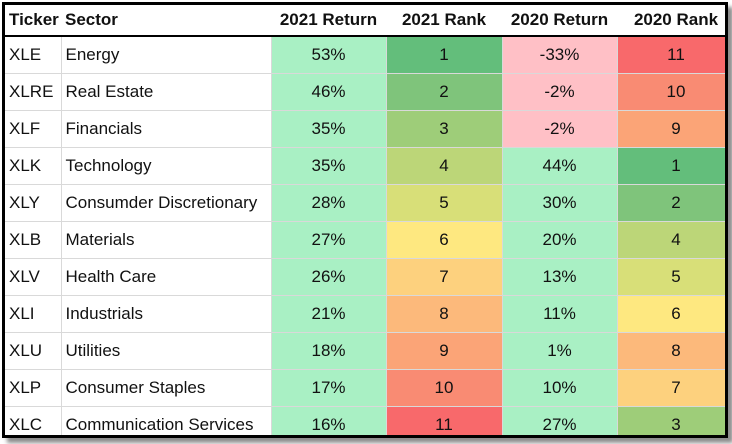  What do you see at coordinates (671, 351) in the screenshot?
I see `cell-2020-rank: 8` at bounding box center [671, 351].